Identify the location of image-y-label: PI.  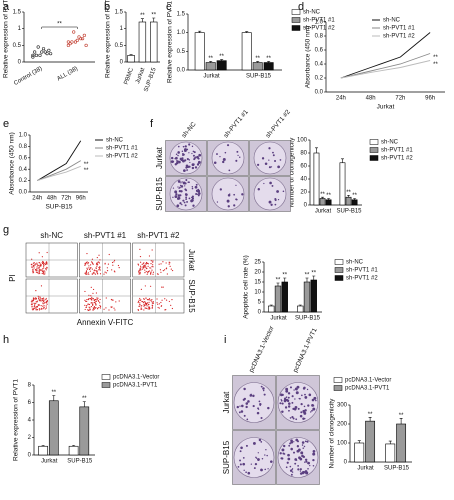
(12, 278).